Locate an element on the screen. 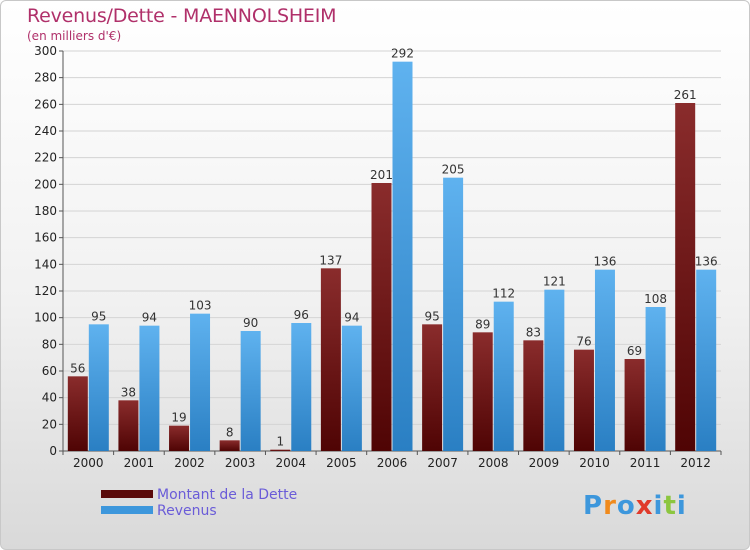  chart-subtitle: (en milliers d'€) is located at coordinates (74, 36).